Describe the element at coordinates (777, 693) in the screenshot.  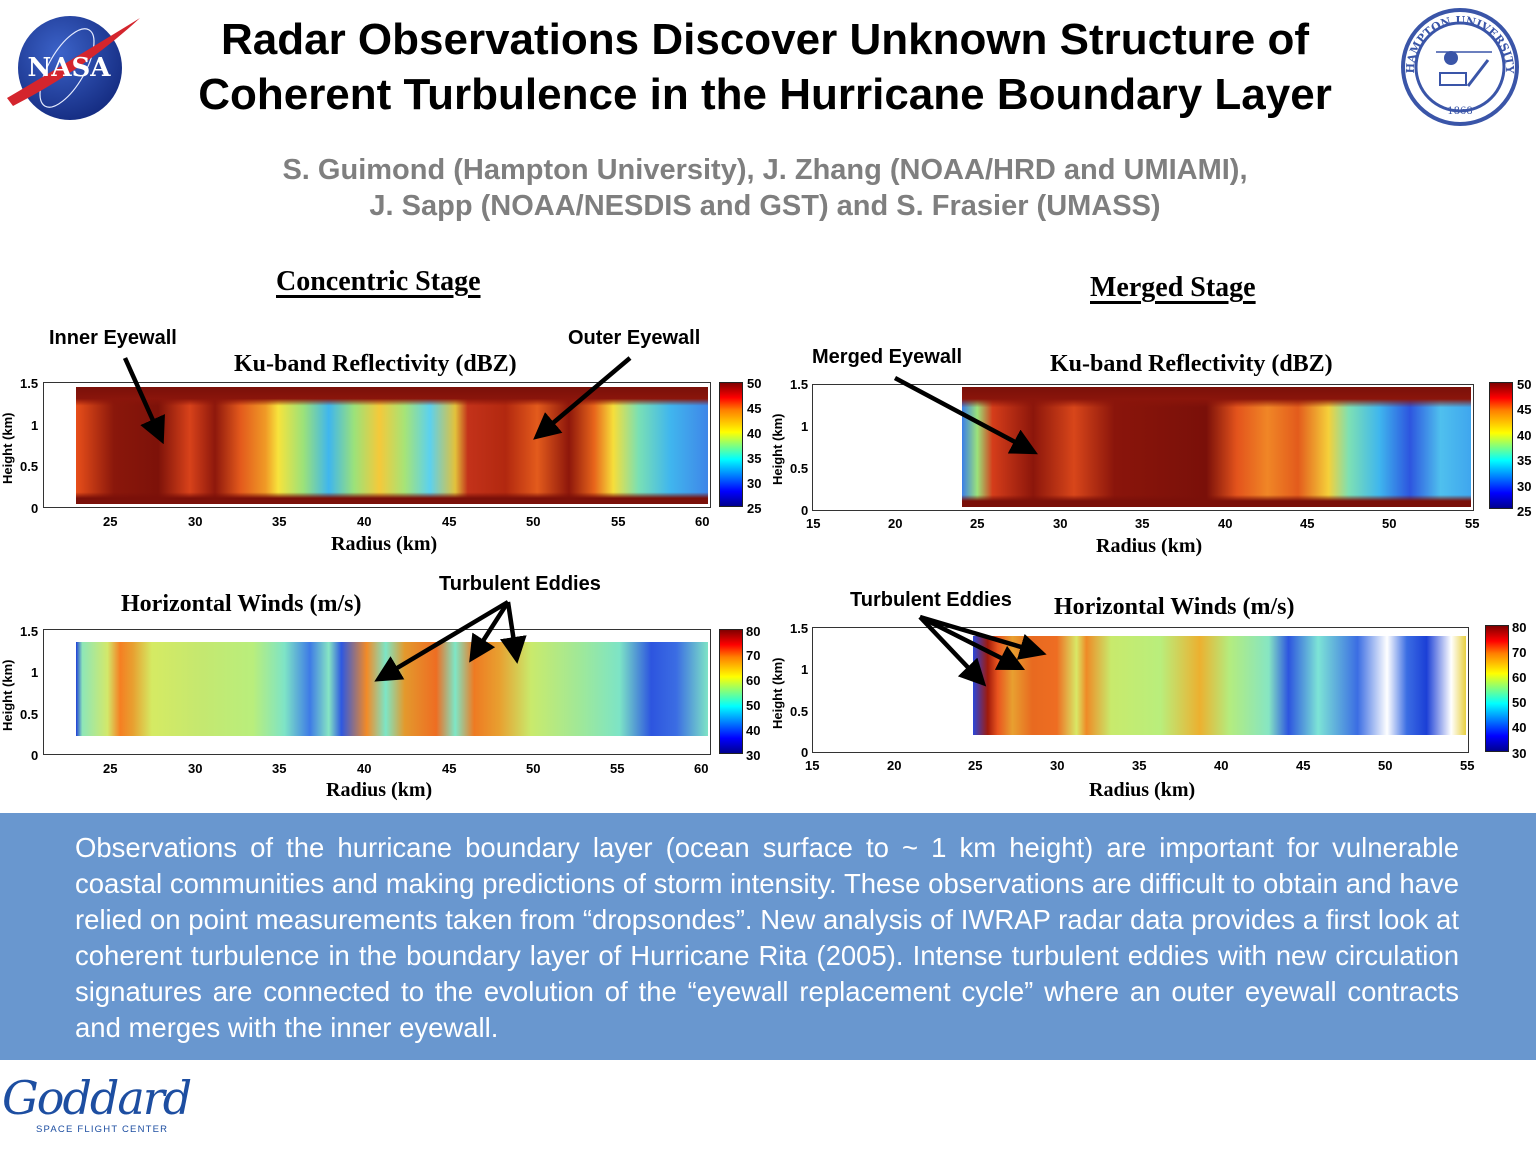
I see `right-wind-ylabel: Height (km)` at that location.